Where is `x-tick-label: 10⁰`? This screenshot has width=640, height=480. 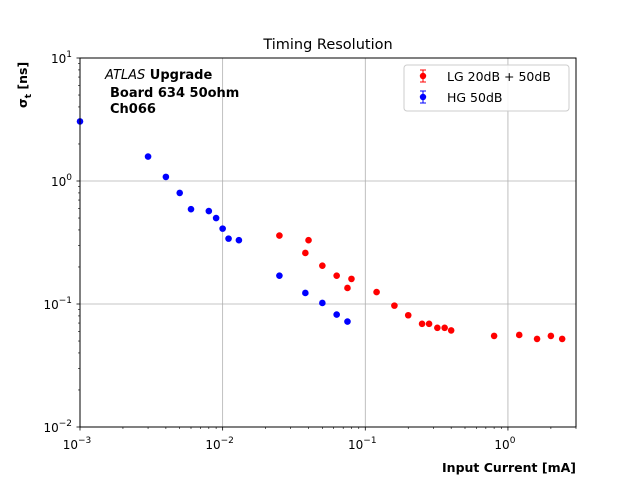 x-tick-label: 10⁰ is located at coordinates (504, 444).